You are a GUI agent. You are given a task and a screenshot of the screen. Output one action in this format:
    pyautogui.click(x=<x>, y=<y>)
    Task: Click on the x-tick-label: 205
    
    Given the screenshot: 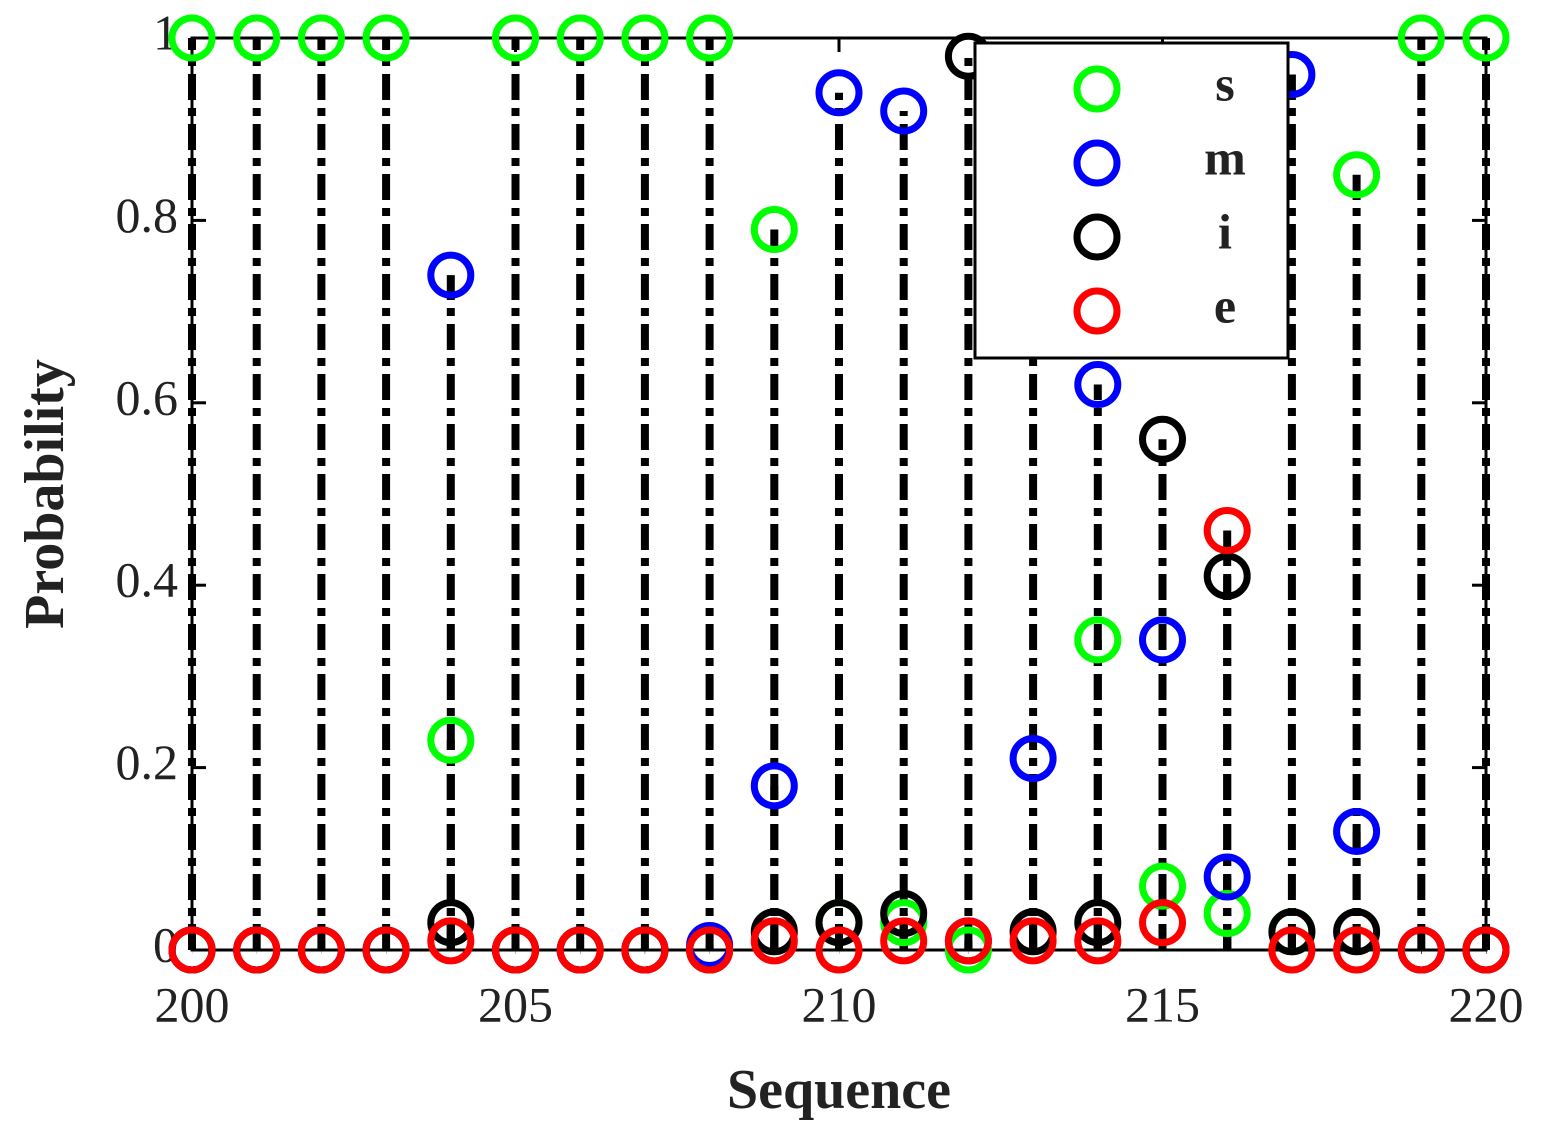 What is the action you would take?
    pyautogui.click(x=515, y=1004)
    